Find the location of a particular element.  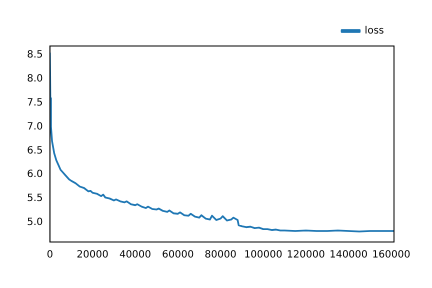

y-tick-label: 8.0 is located at coordinates (34, 79).